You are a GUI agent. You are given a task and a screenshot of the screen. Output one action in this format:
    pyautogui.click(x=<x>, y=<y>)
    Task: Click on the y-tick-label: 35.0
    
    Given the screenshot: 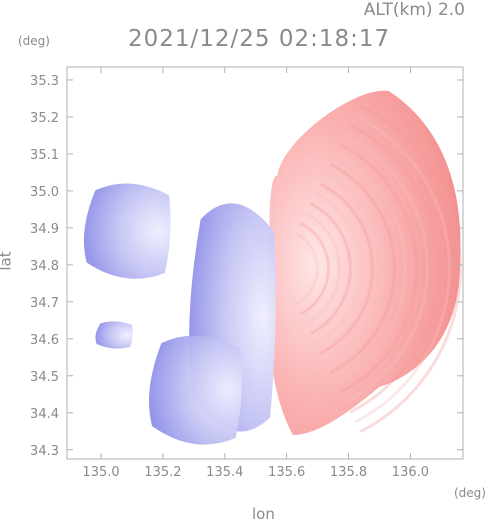 What is the action you would take?
    pyautogui.click(x=44, y=192)
    